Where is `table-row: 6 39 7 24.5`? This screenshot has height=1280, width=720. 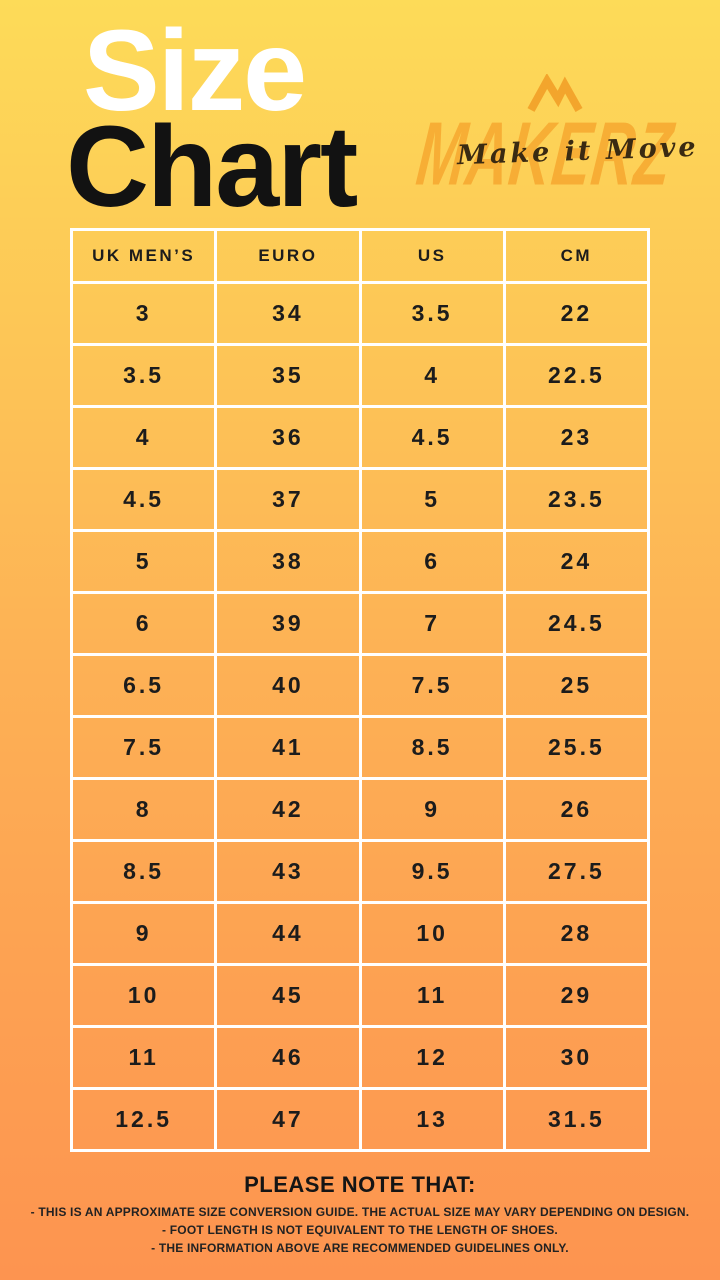 table-row: 6 39 7 24.5 is located at coordinates (360, 623).